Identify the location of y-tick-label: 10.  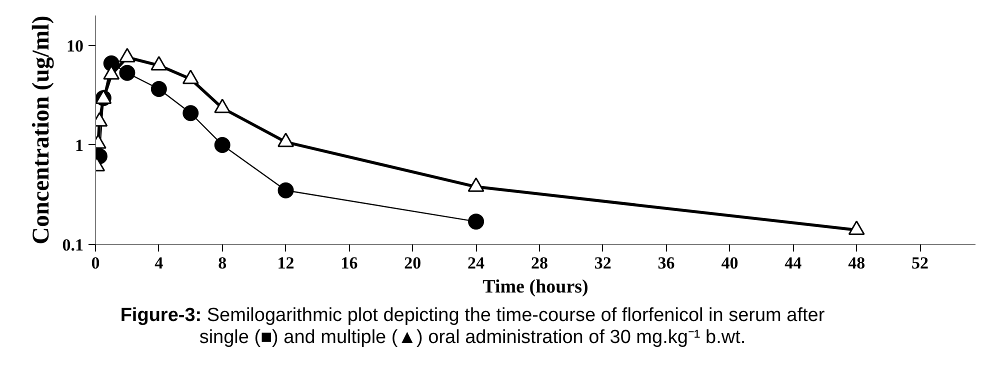
(75, 46).